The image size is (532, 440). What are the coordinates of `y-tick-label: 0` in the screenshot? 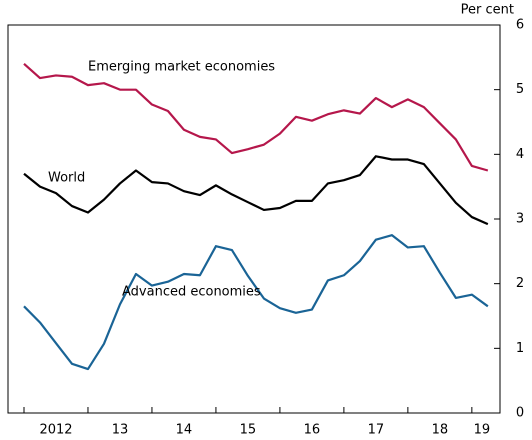 It's located at (520, 413).